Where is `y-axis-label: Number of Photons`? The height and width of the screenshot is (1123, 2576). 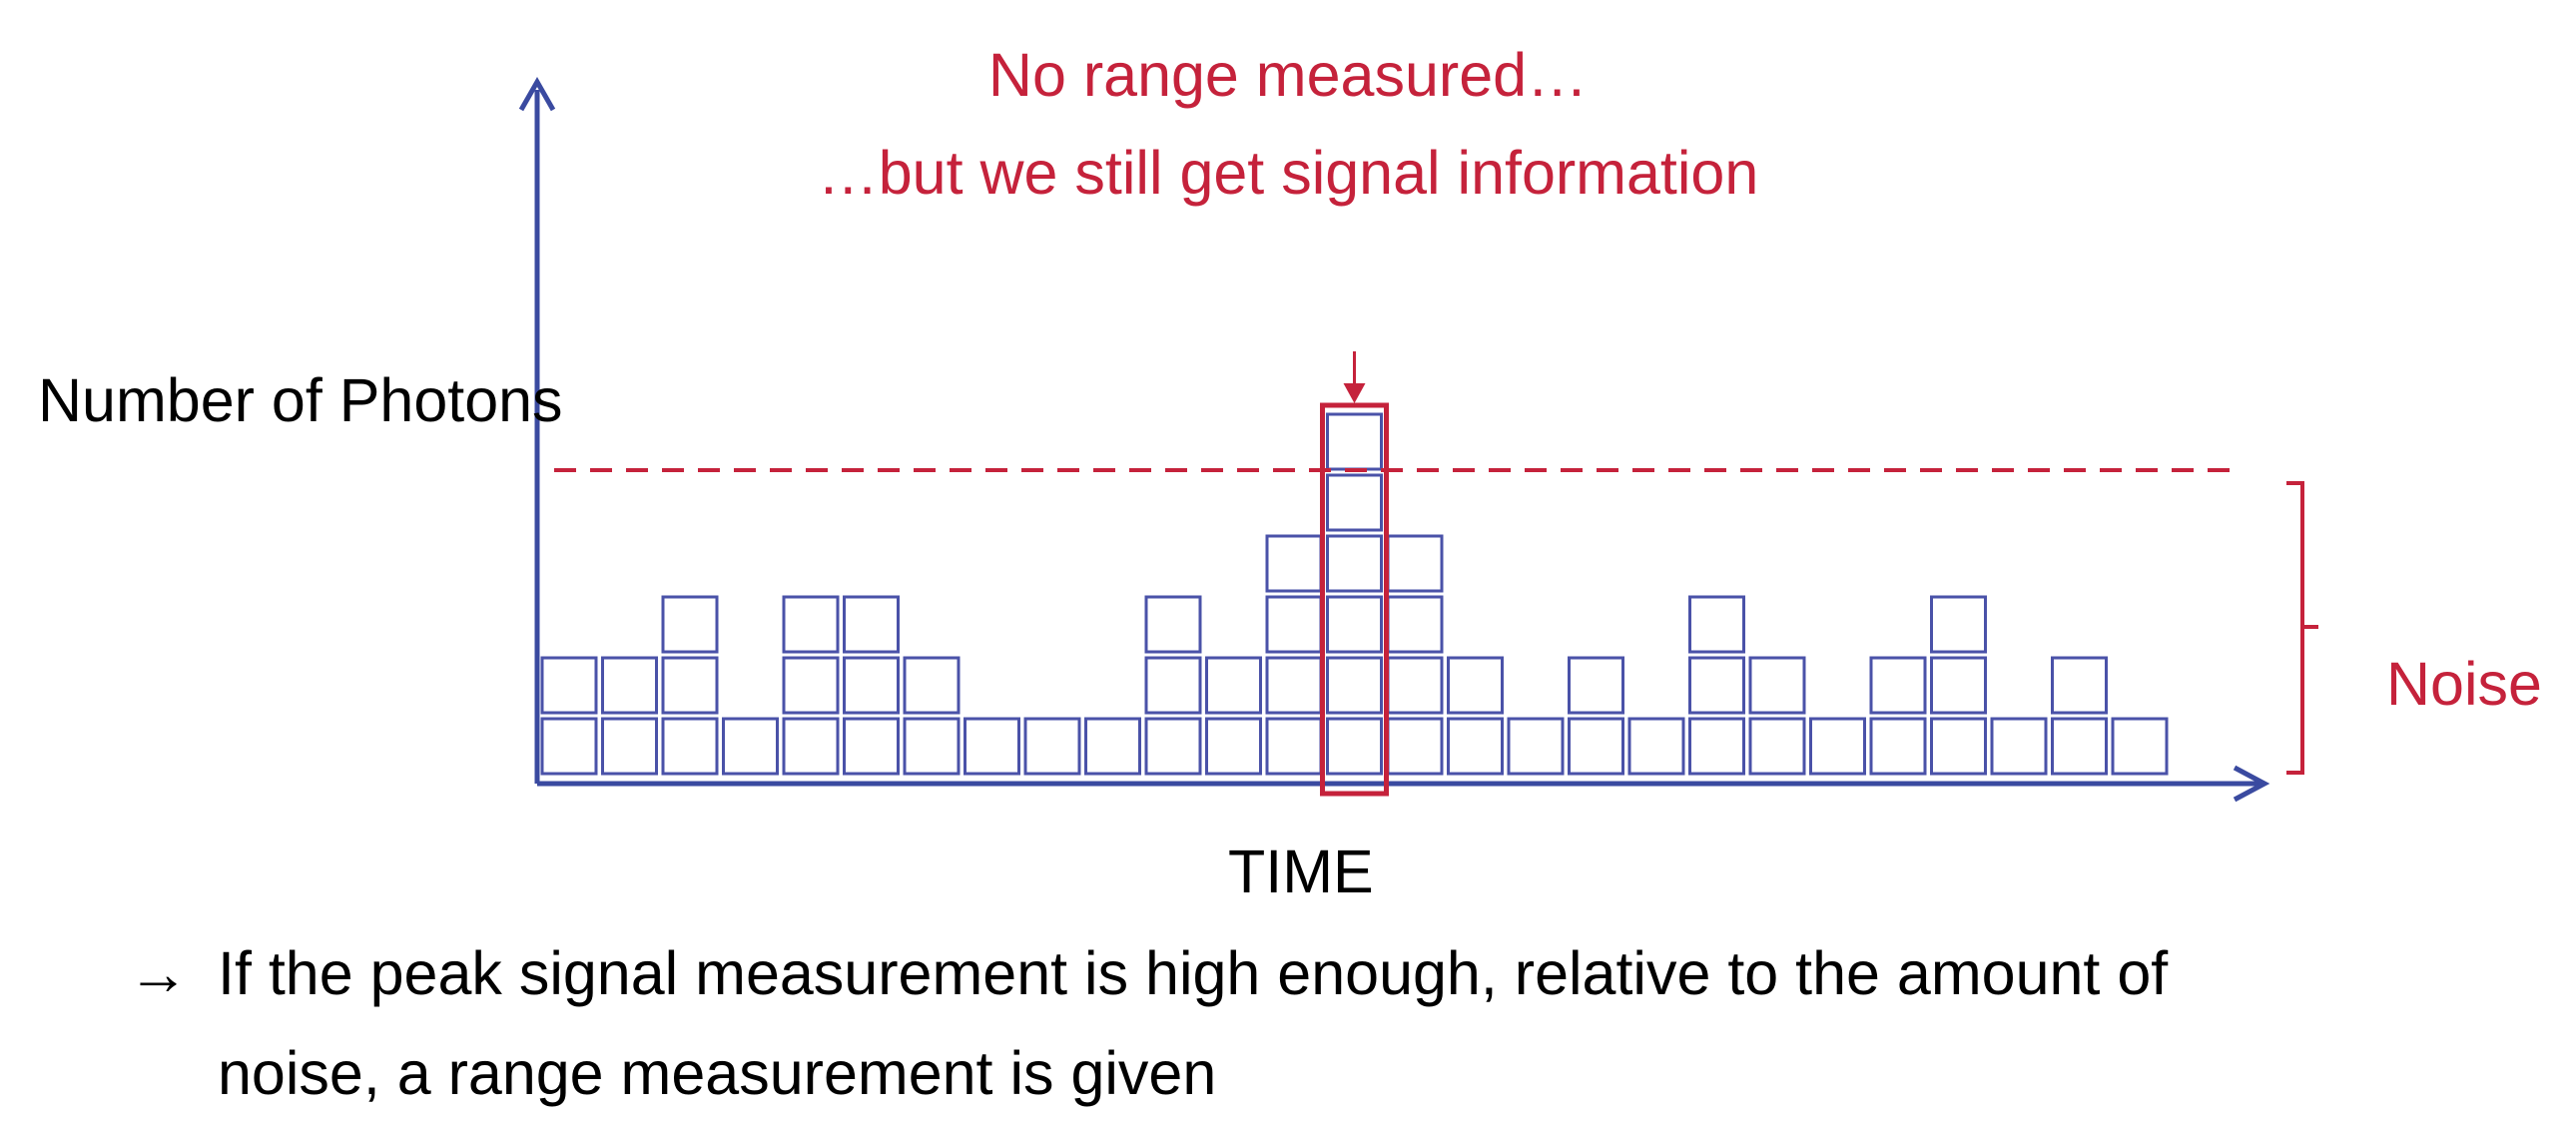 y-axis-label: Number of Photons is located at coordinates (300, 400).